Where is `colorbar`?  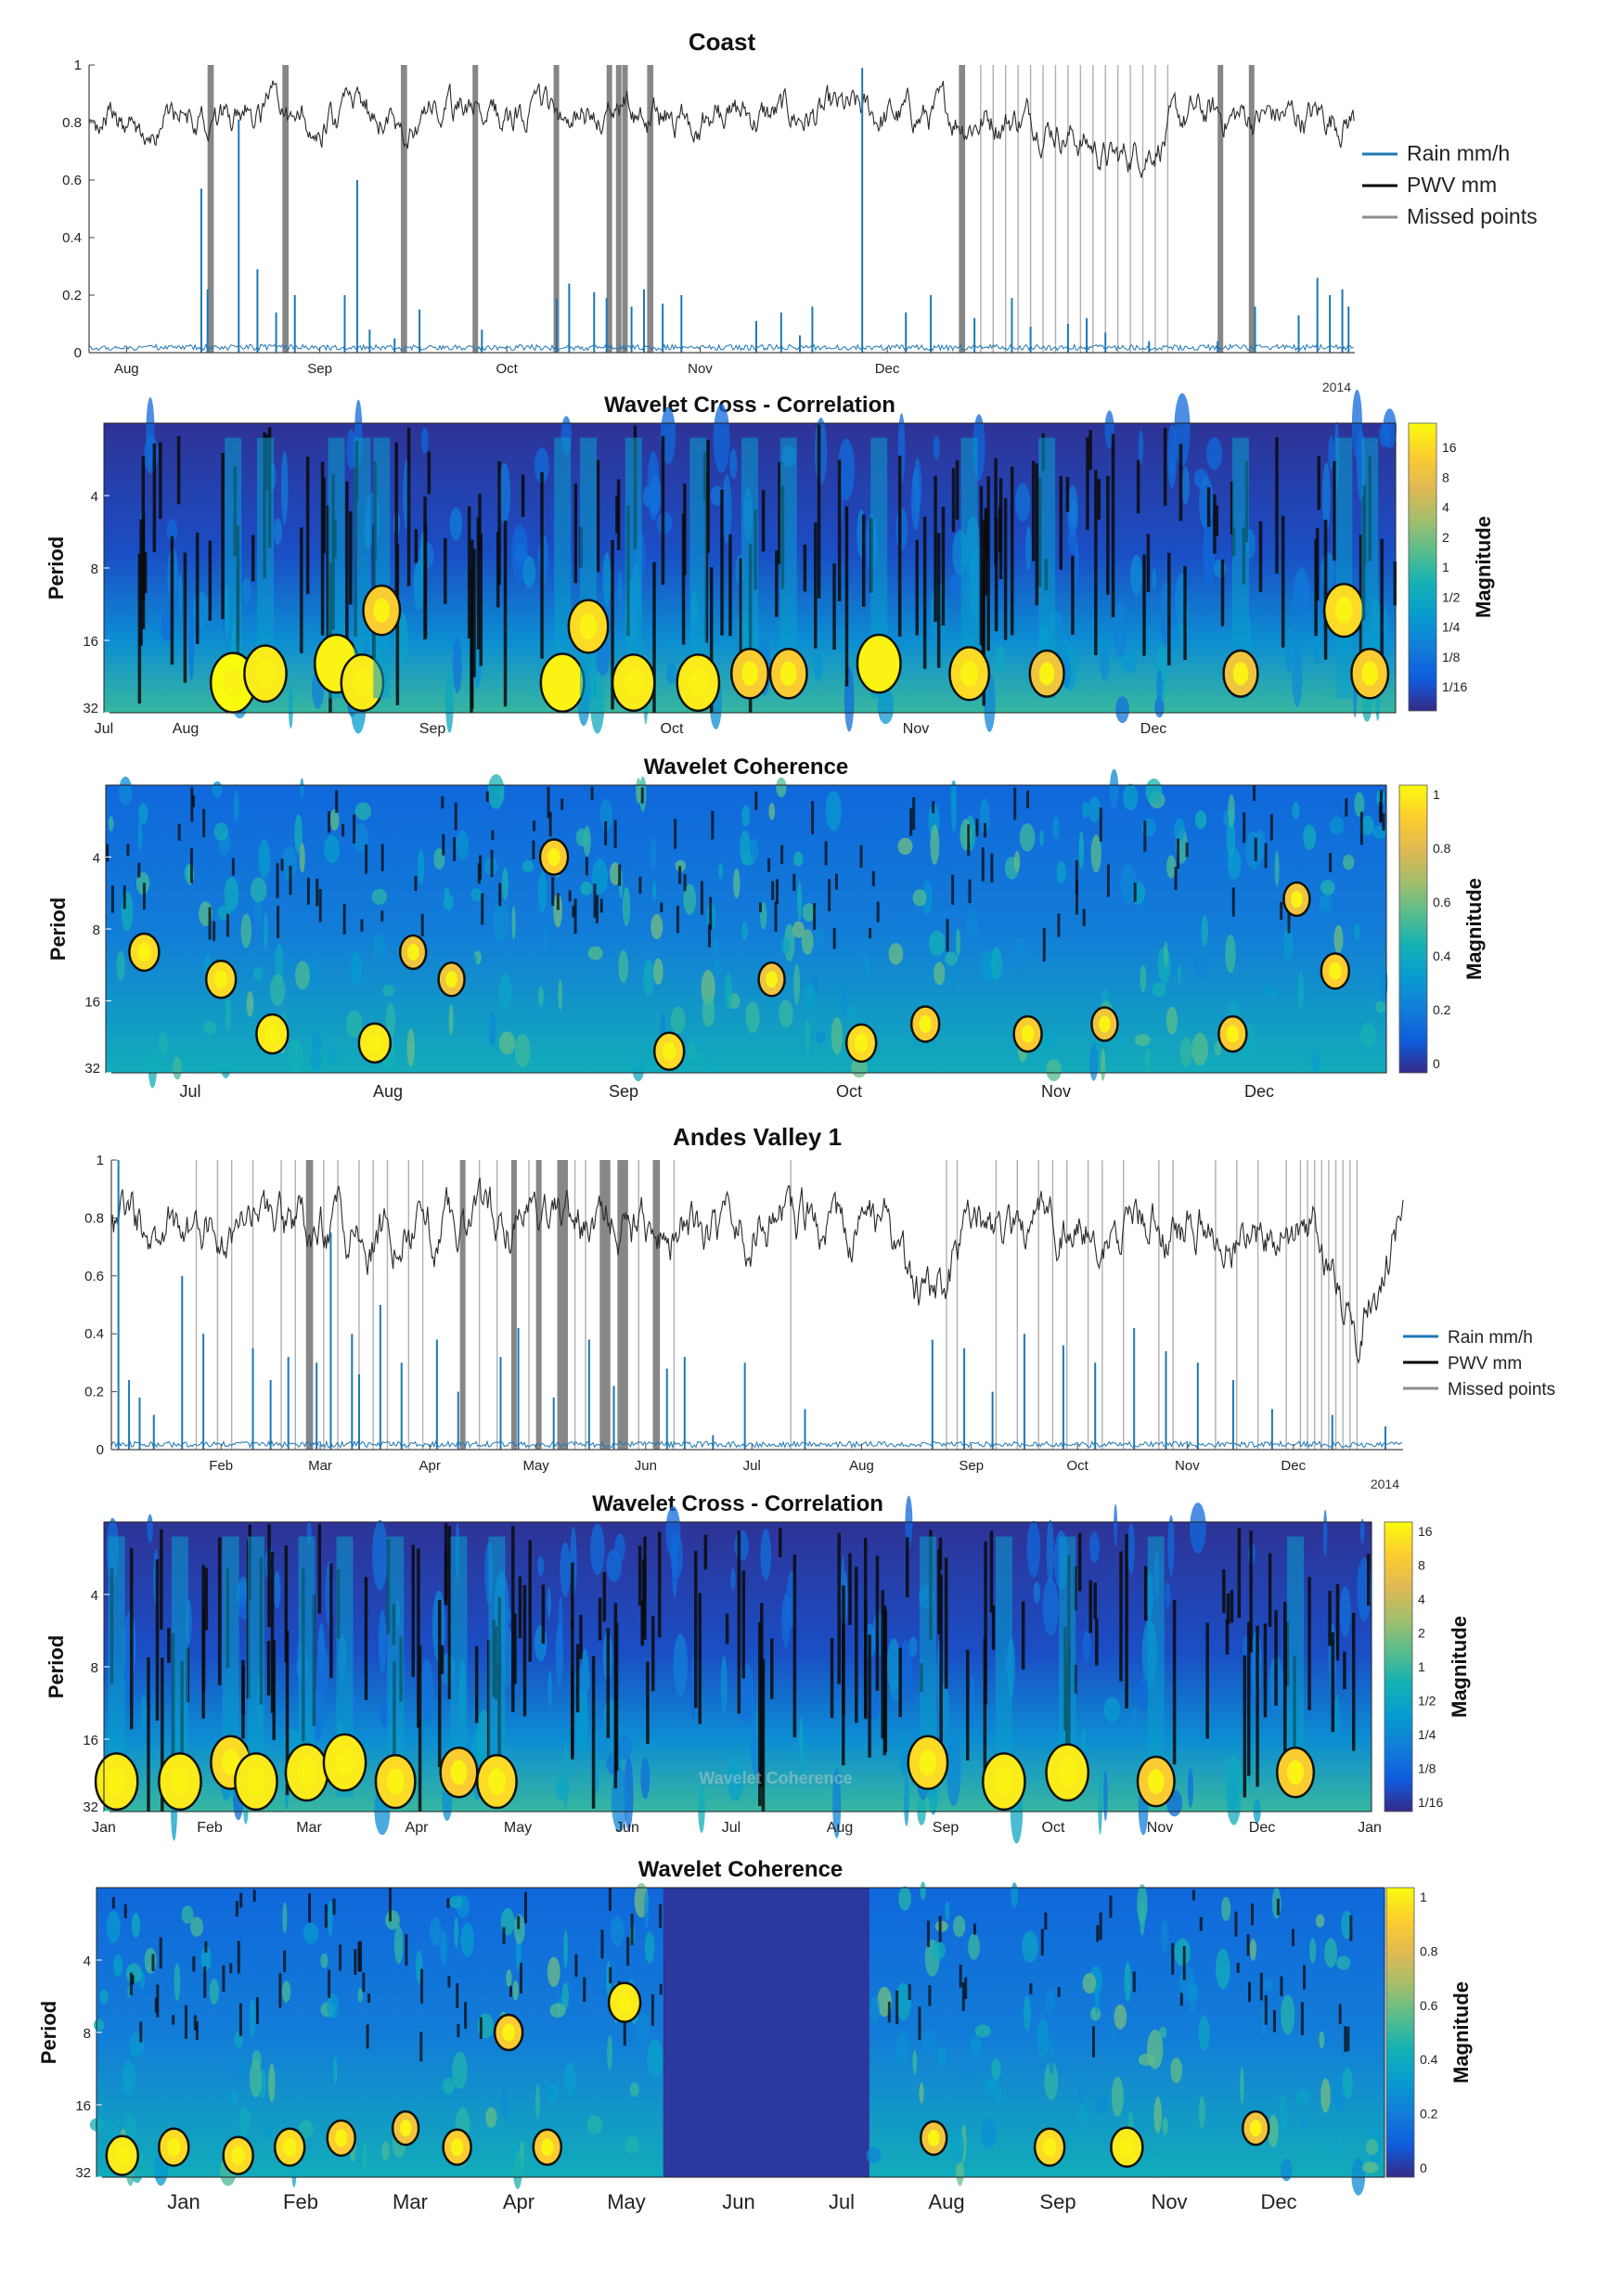 colorbar is located at coordinates (1422, 567).